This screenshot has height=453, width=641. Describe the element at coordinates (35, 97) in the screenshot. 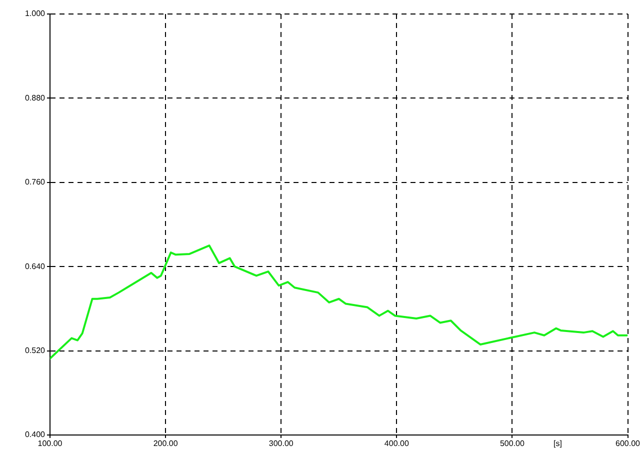

I see `y-tick-label: 0.880` at that location.